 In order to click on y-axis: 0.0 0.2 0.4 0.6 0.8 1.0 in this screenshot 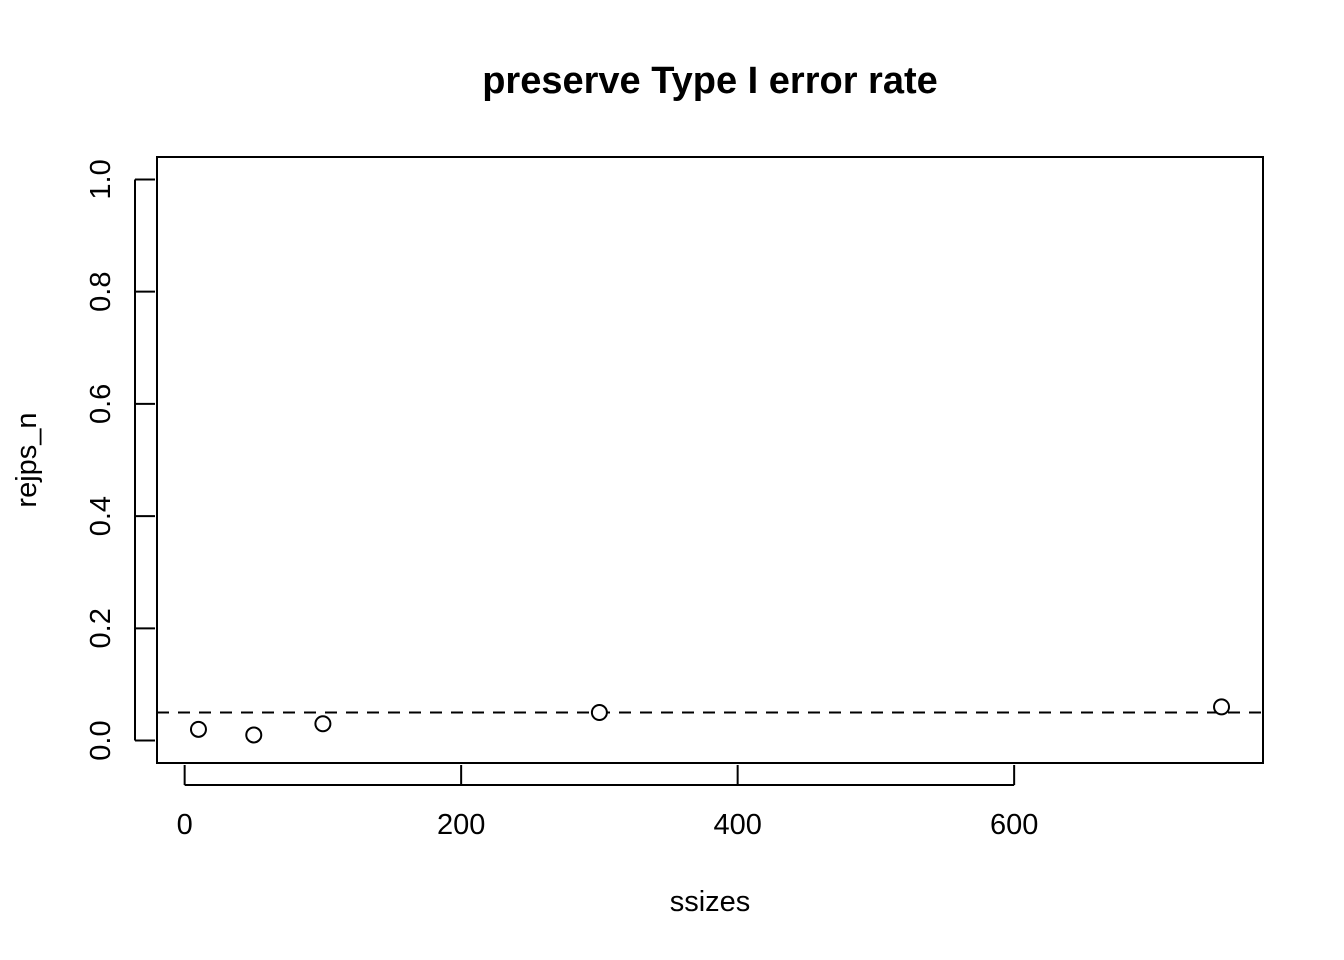, I will do `click(120, 460)`.